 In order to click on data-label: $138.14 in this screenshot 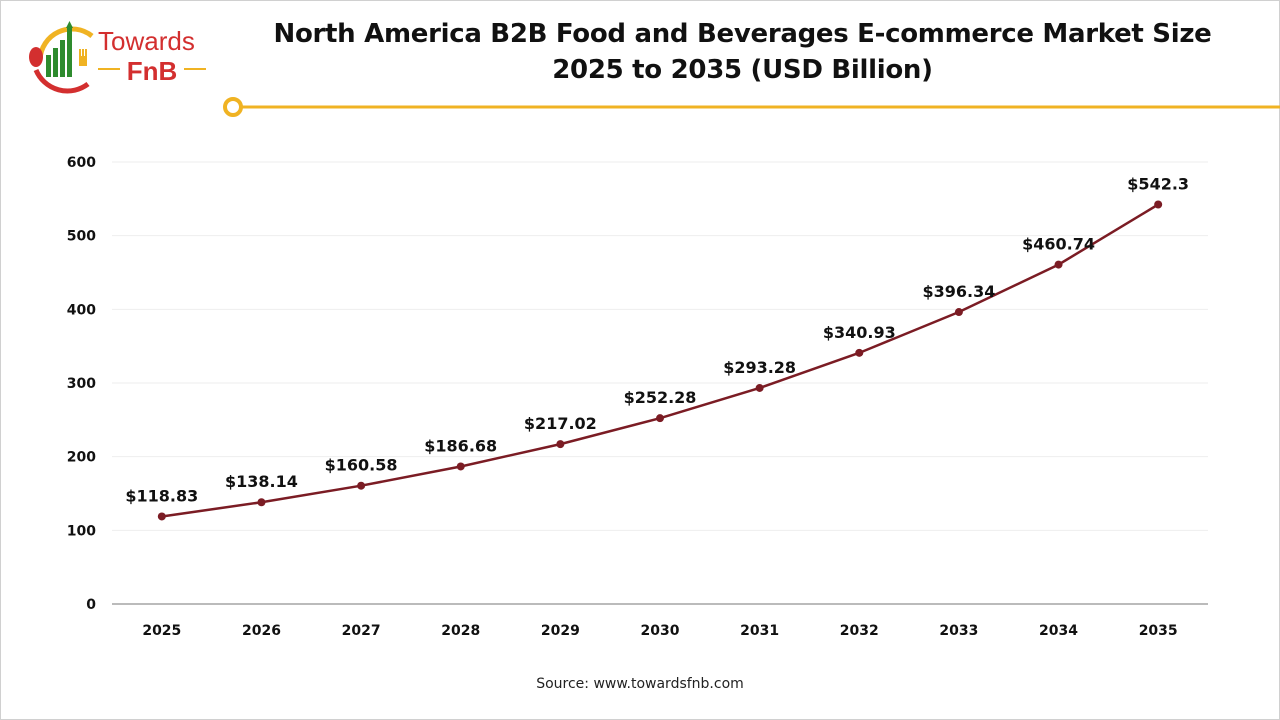, I will do `click(261, 481)`.